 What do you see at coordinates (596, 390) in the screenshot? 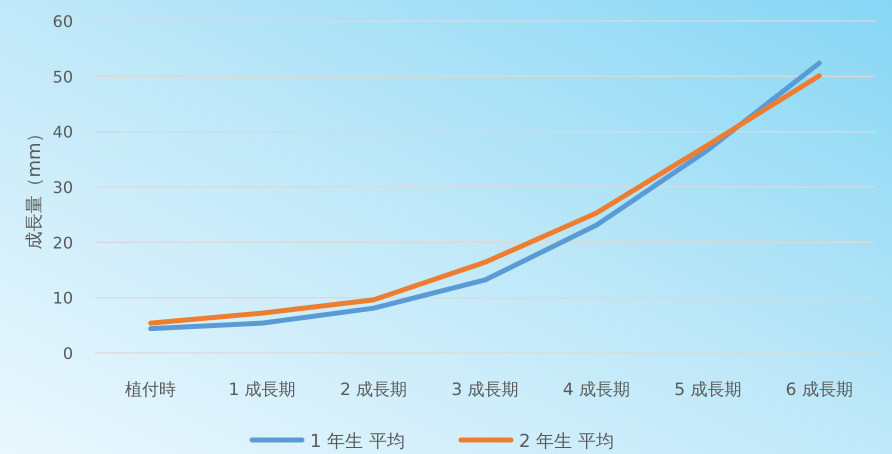
I see `x-tick-label: 4 成長期` at bounding box center [596, 390].